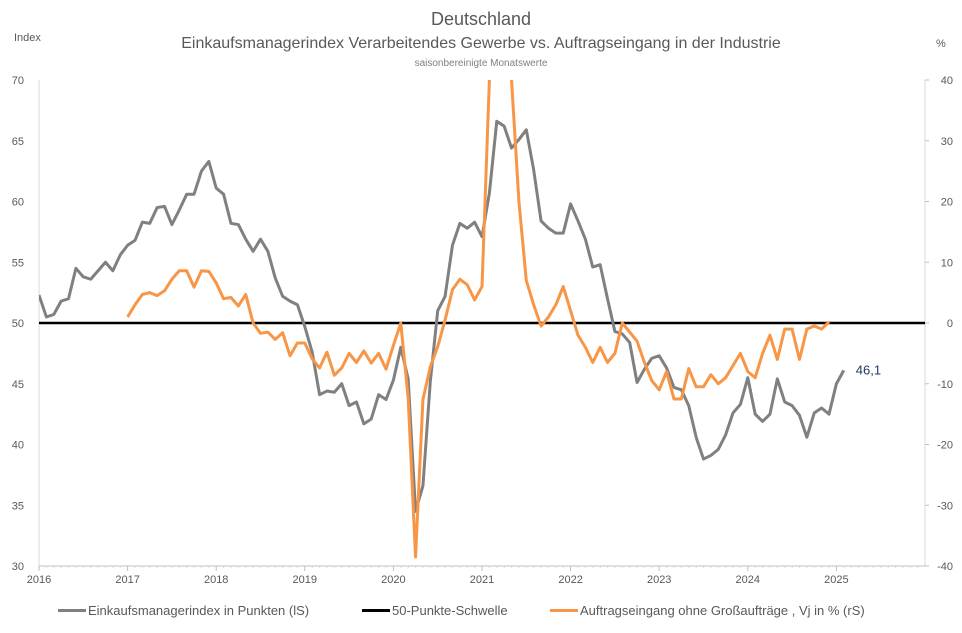  What do you see at coordinates (18, 263) in the screenshot?
I see `y-left-tick-label: 55` at bounding box center [18, 263].